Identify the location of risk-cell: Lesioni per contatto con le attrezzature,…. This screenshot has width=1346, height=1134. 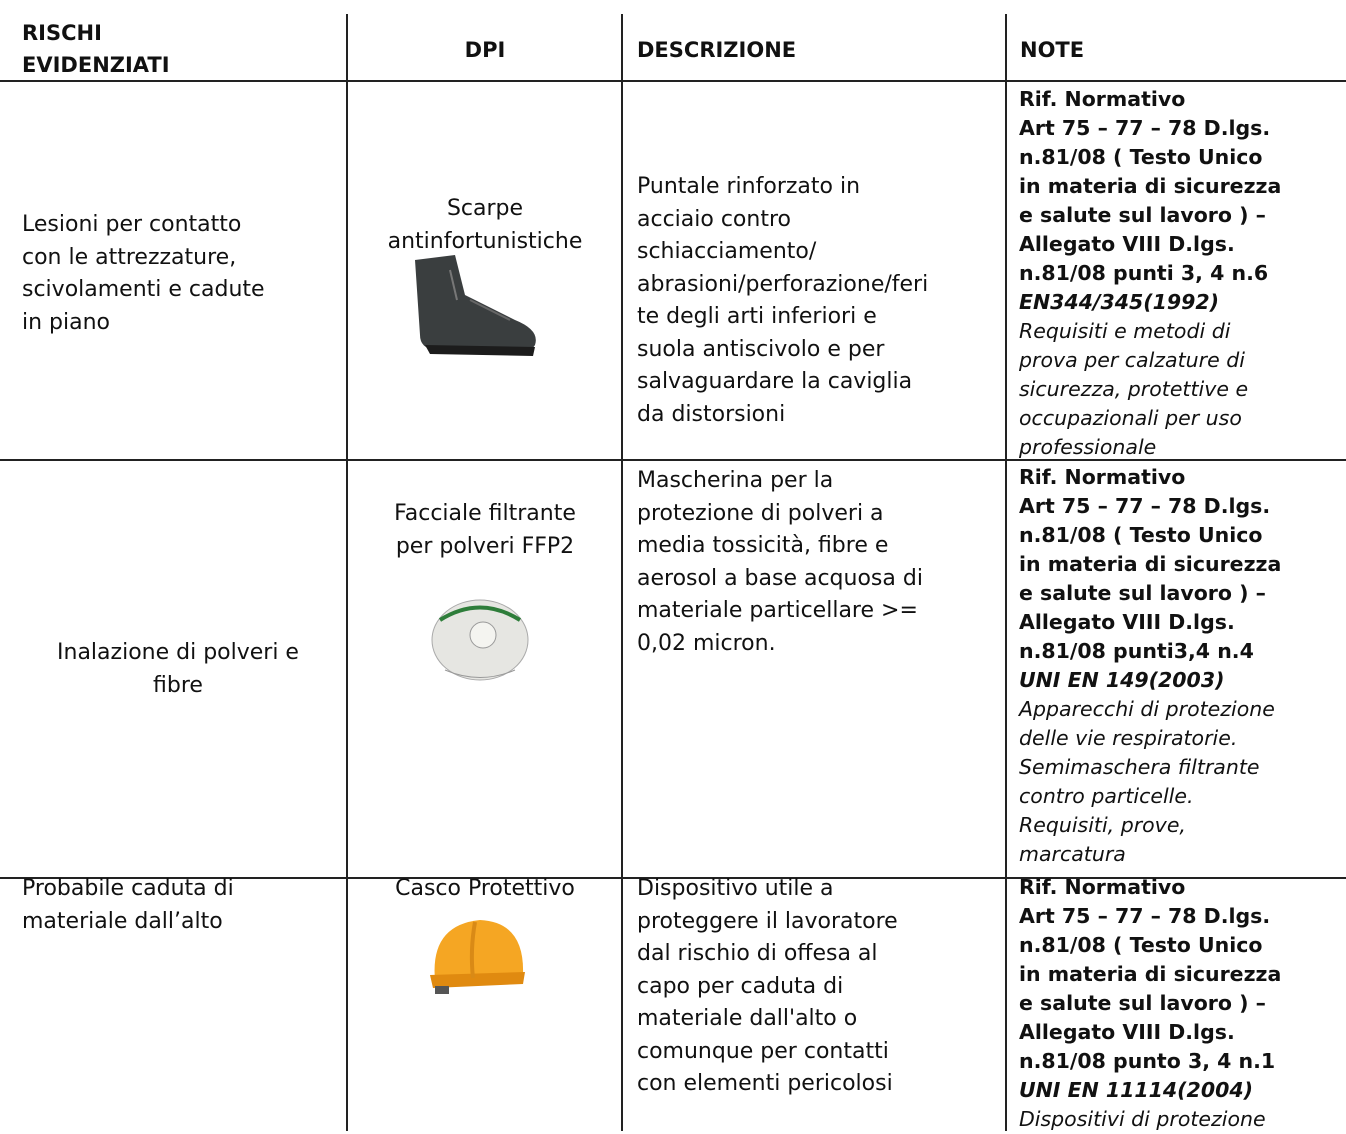
(143, 274).